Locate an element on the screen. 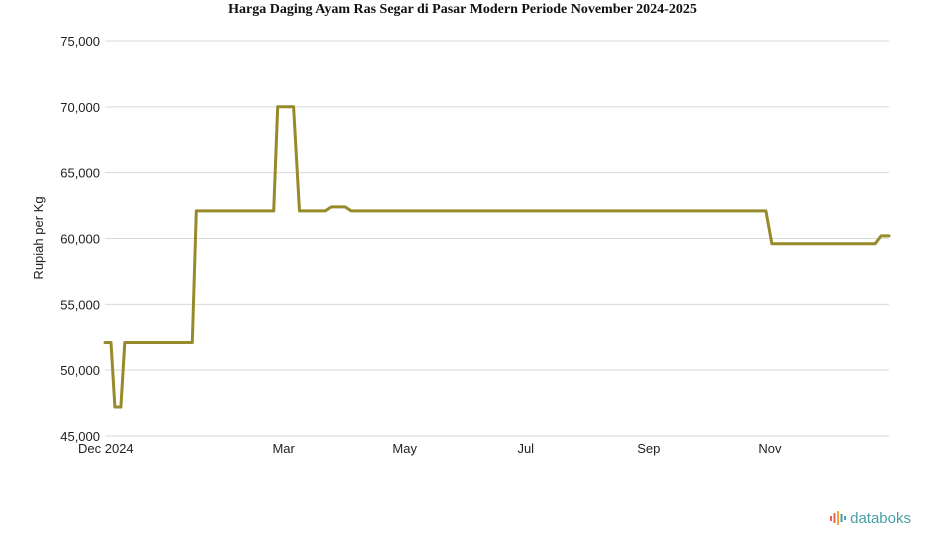 This screenshot has width=925, height=547. y-tick-label: 45,000 is located at coordinates (80, 436).